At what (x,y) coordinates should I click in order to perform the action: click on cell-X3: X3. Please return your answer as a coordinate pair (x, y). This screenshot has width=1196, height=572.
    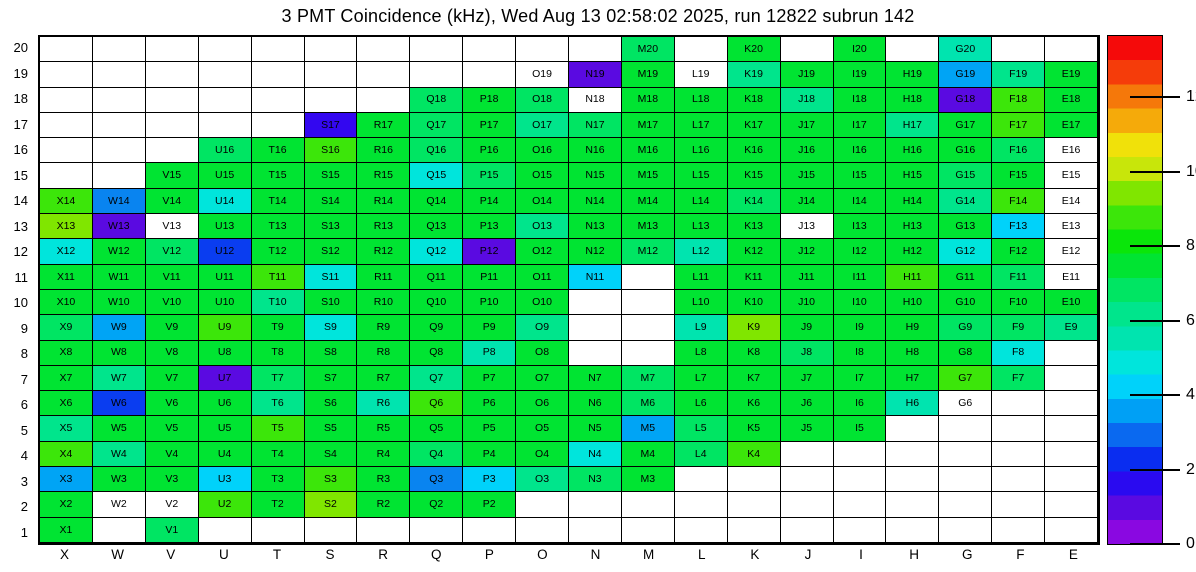
    Looking at the image, I should click on (66, 480).